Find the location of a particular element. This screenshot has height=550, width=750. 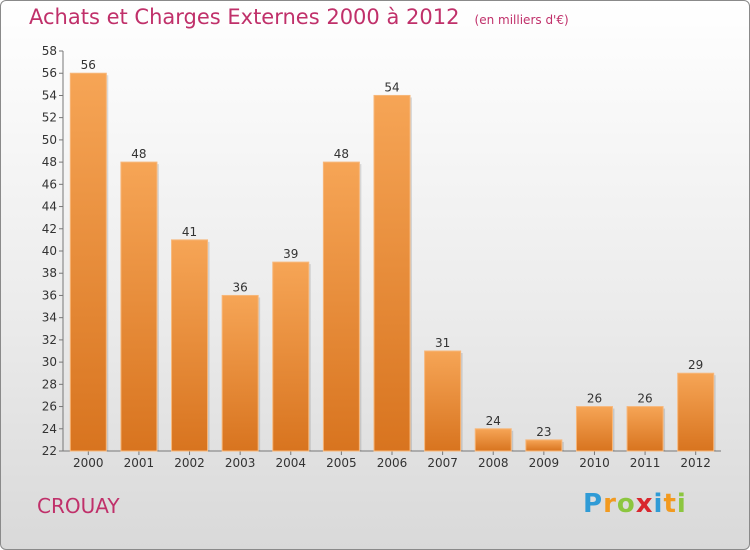

bar-value-label: 39 is located at coordinates (290, 254).